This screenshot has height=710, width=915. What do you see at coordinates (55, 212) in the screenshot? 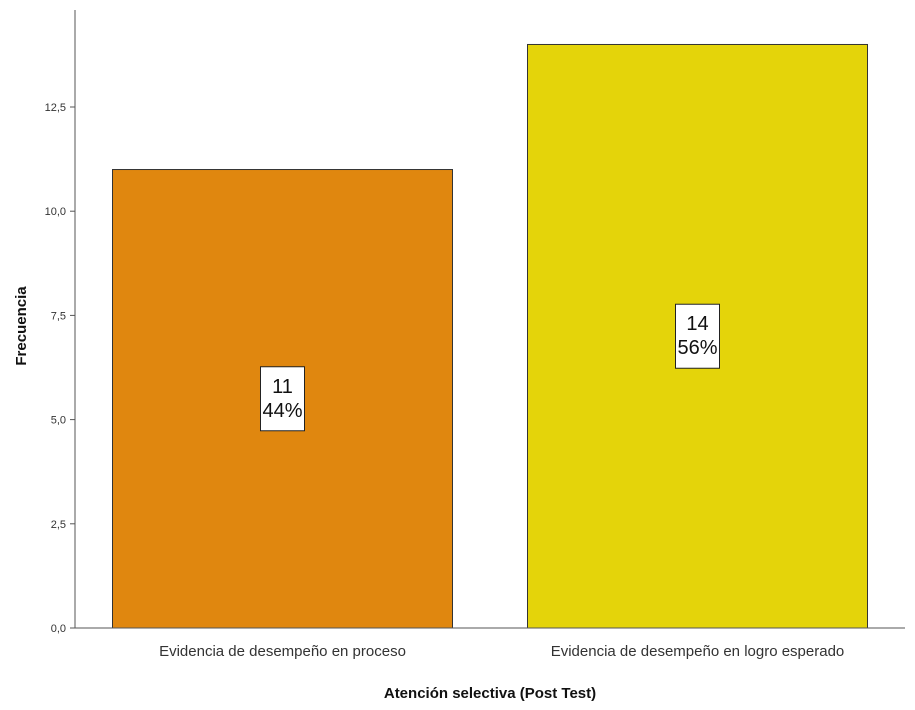
I see `y-tick-label: 10,0` at bounding box center [55, 212].